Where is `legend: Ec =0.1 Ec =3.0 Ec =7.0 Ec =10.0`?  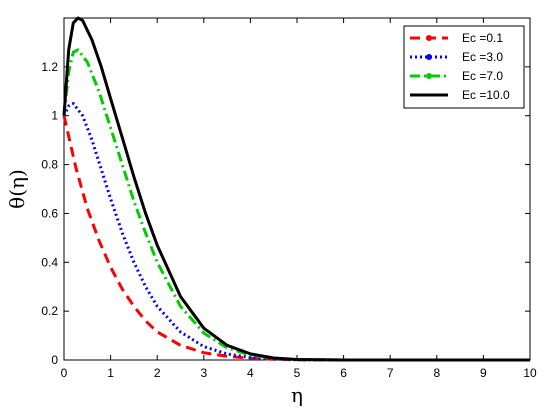
legend: Ec =0.1 Ec =3.0 Ec =7.0 Ec =10.0 is located at coordinates (464, 67).